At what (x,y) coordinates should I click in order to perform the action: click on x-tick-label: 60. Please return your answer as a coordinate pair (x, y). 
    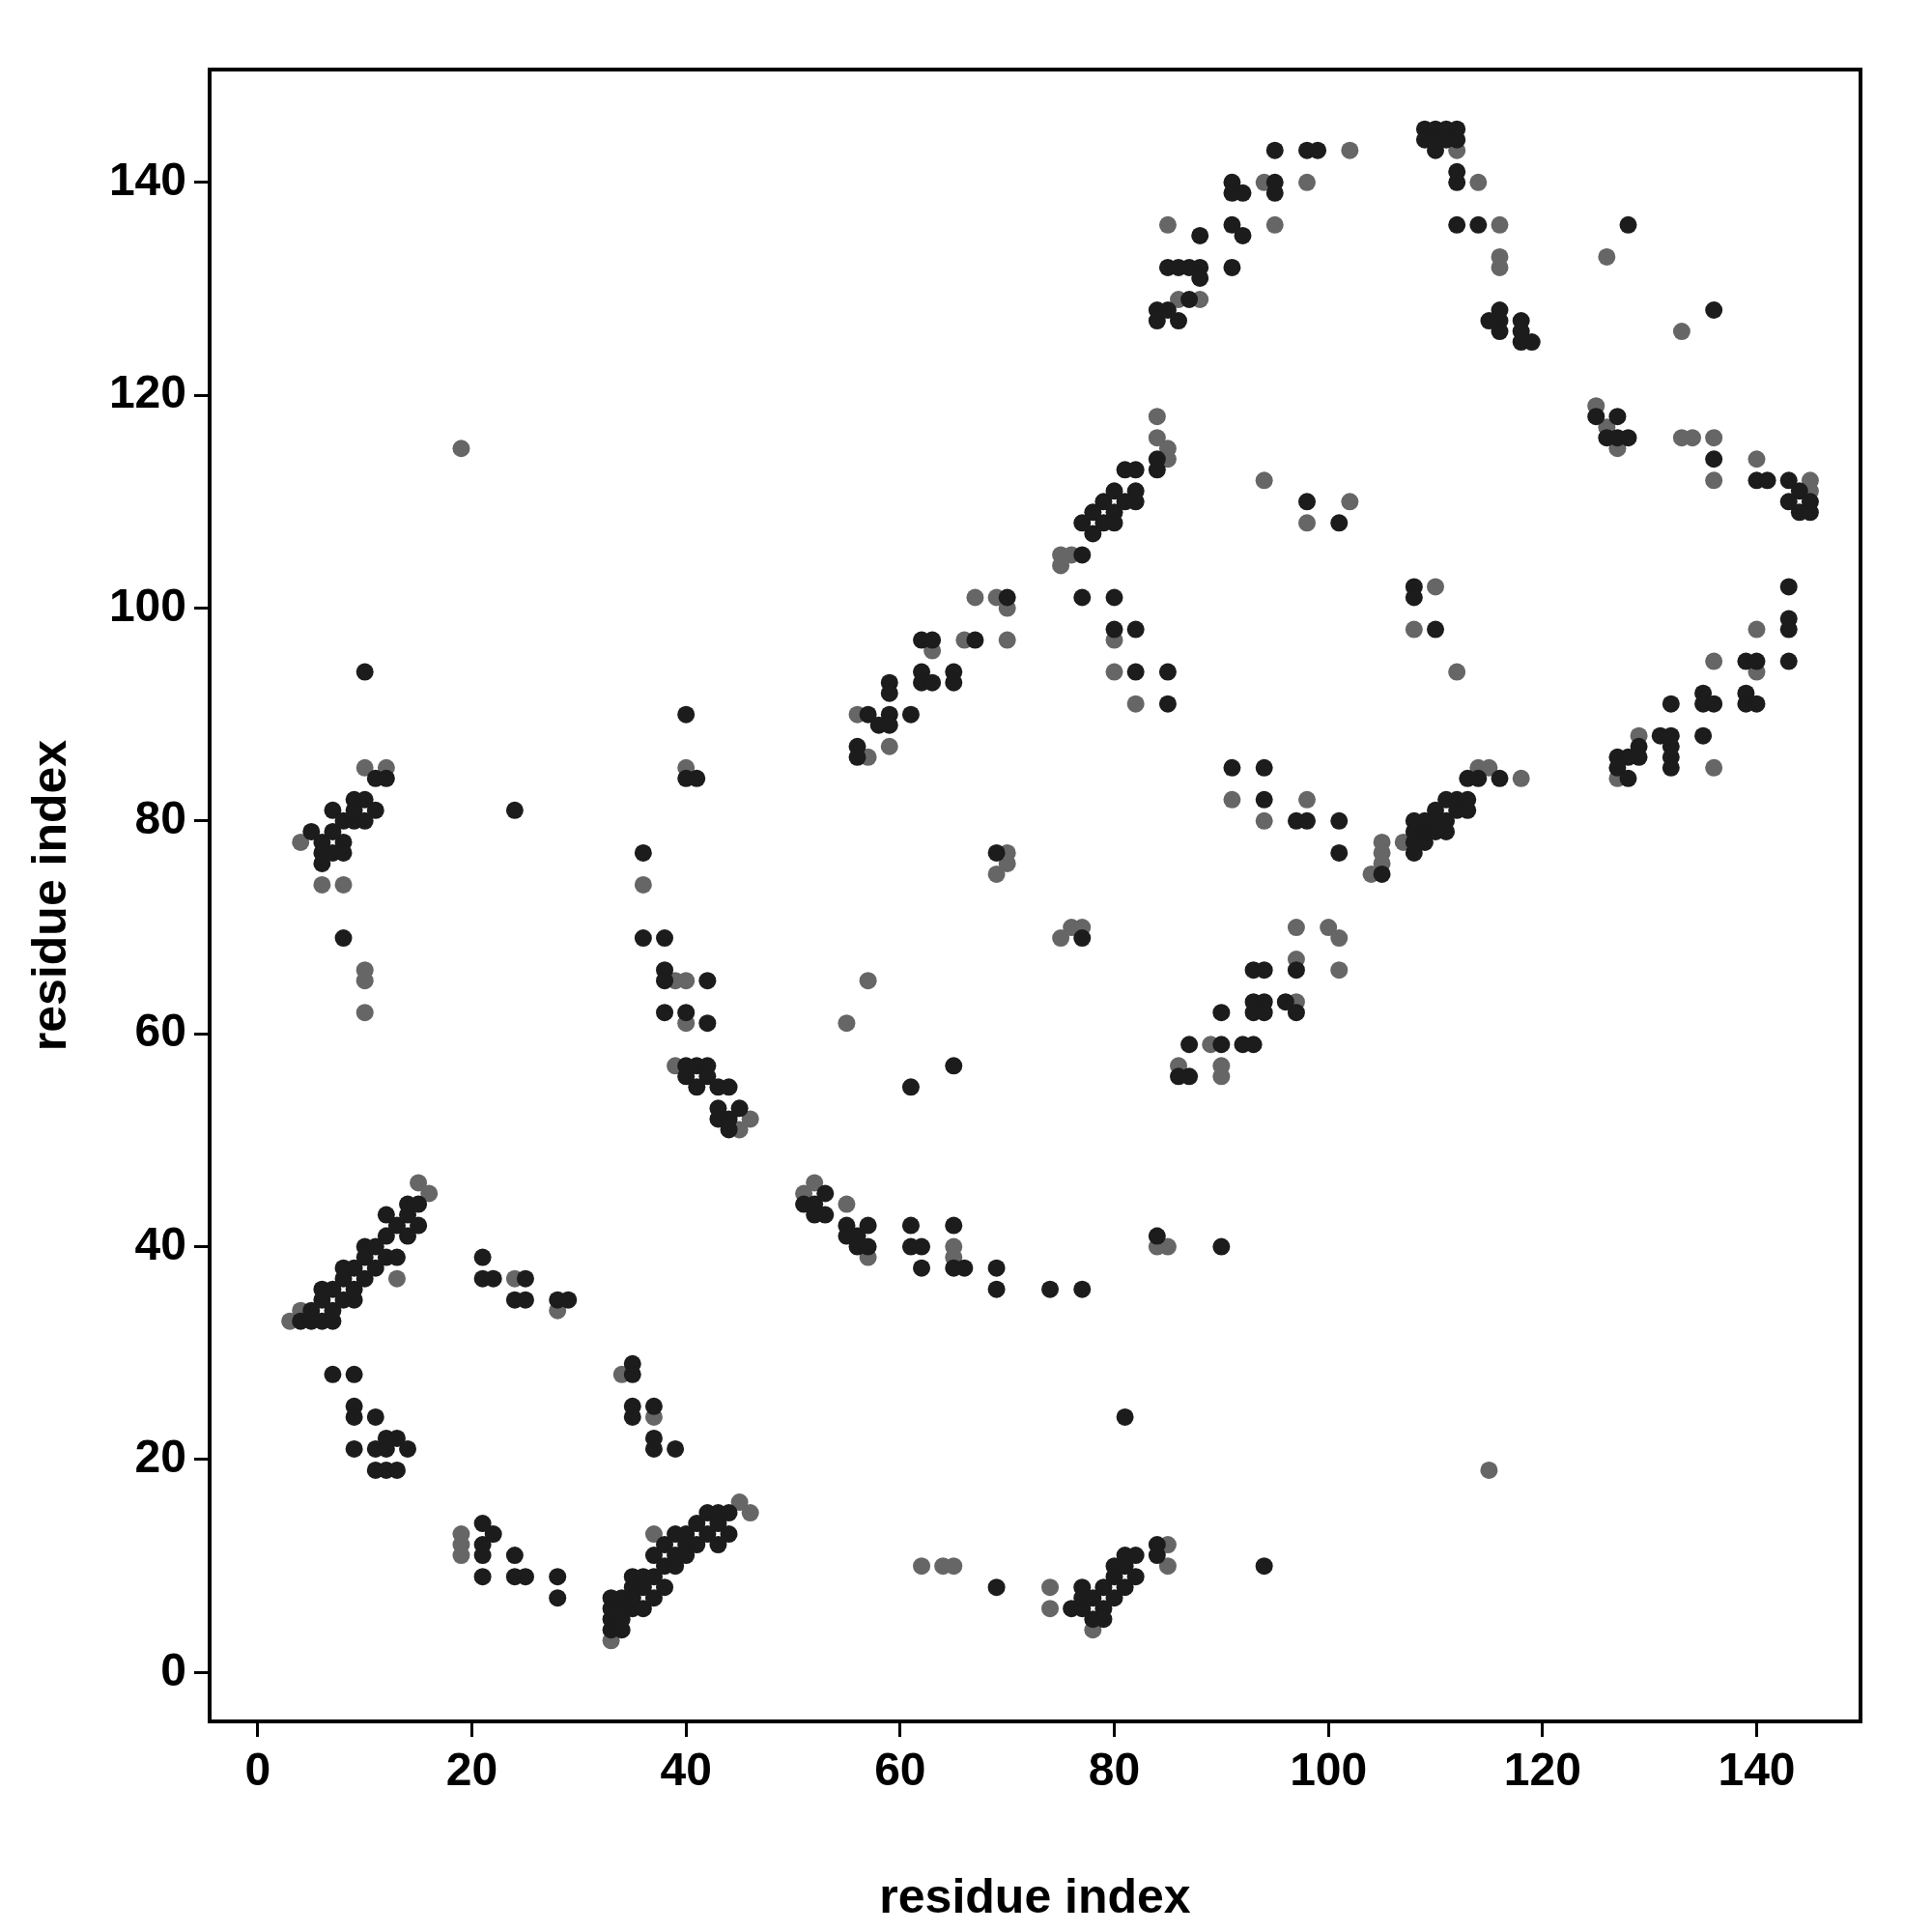
    Looking at the image, I should click on (900, 1770).